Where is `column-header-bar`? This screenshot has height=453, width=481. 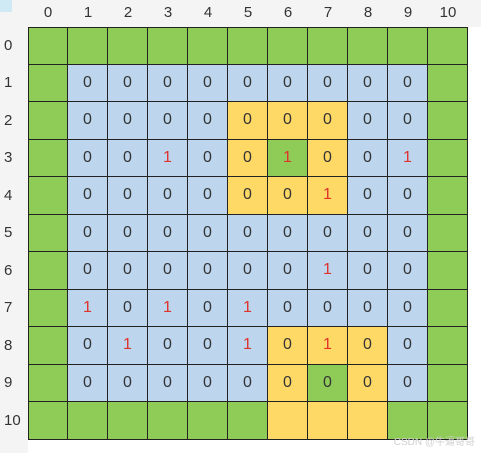 column-header-bar is located at coordinates (240, 13).